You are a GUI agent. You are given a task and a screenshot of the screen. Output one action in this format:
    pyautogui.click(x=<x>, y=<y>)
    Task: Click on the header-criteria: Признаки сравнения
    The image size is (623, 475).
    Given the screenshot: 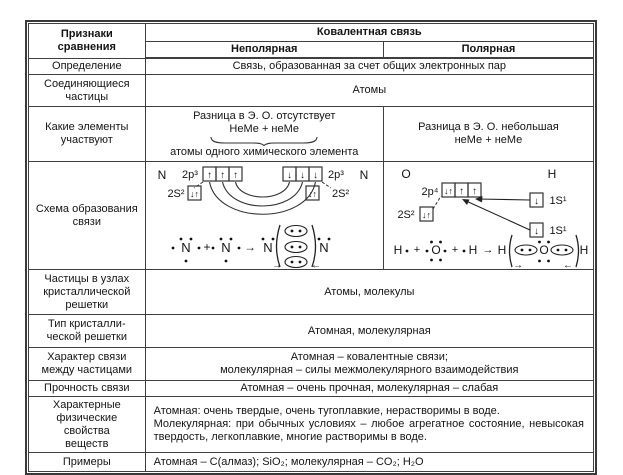 What is the action you would take?
    pyautogui.click(x=87, y=41)
    